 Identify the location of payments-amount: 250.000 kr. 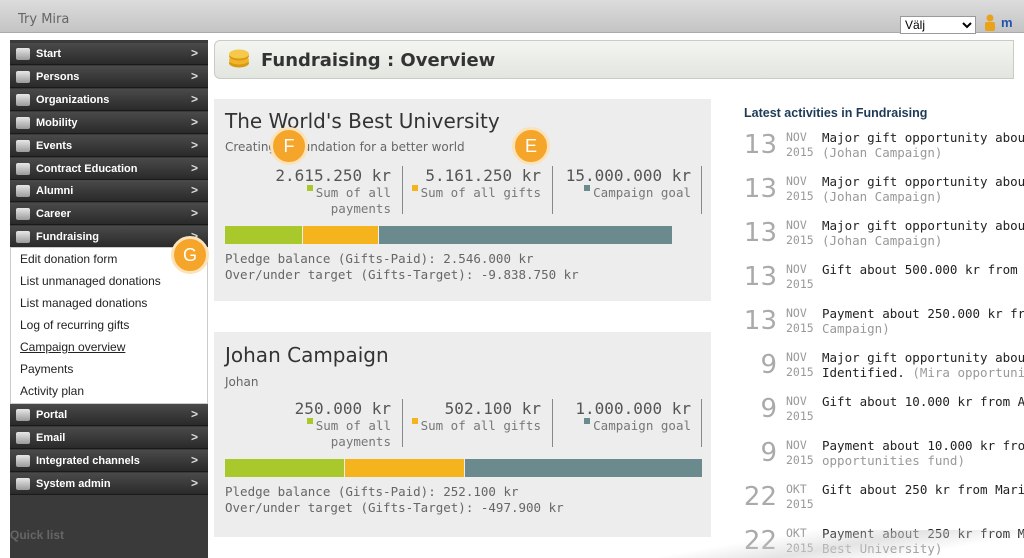
(342, 408).